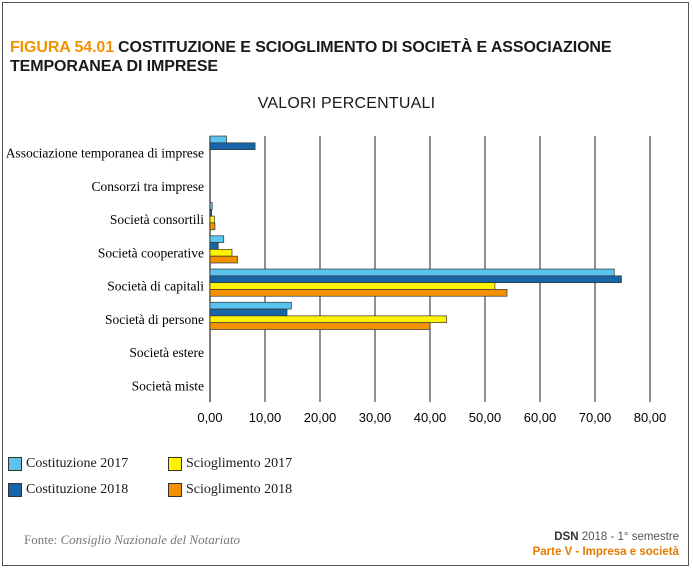 This screenshot has height=570, width=693. Describe the element at coordinates (166, 352) in the screenshot. I see `category-label: Società estere` at that location.